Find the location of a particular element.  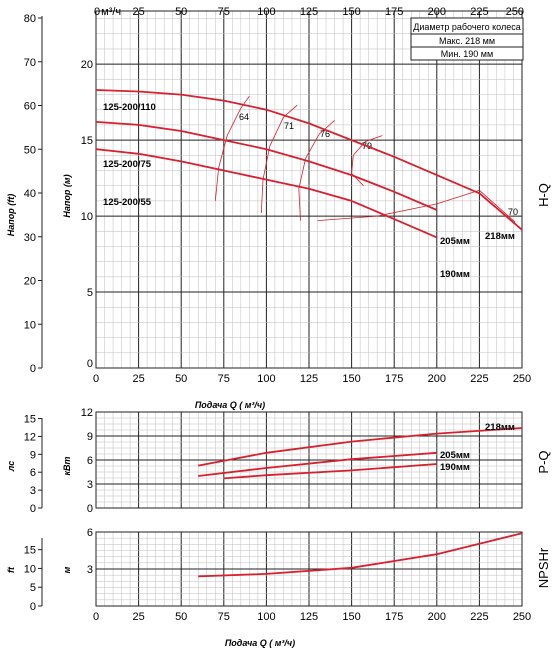

efficiency-label: 70 is located at coordinates (513, 212).